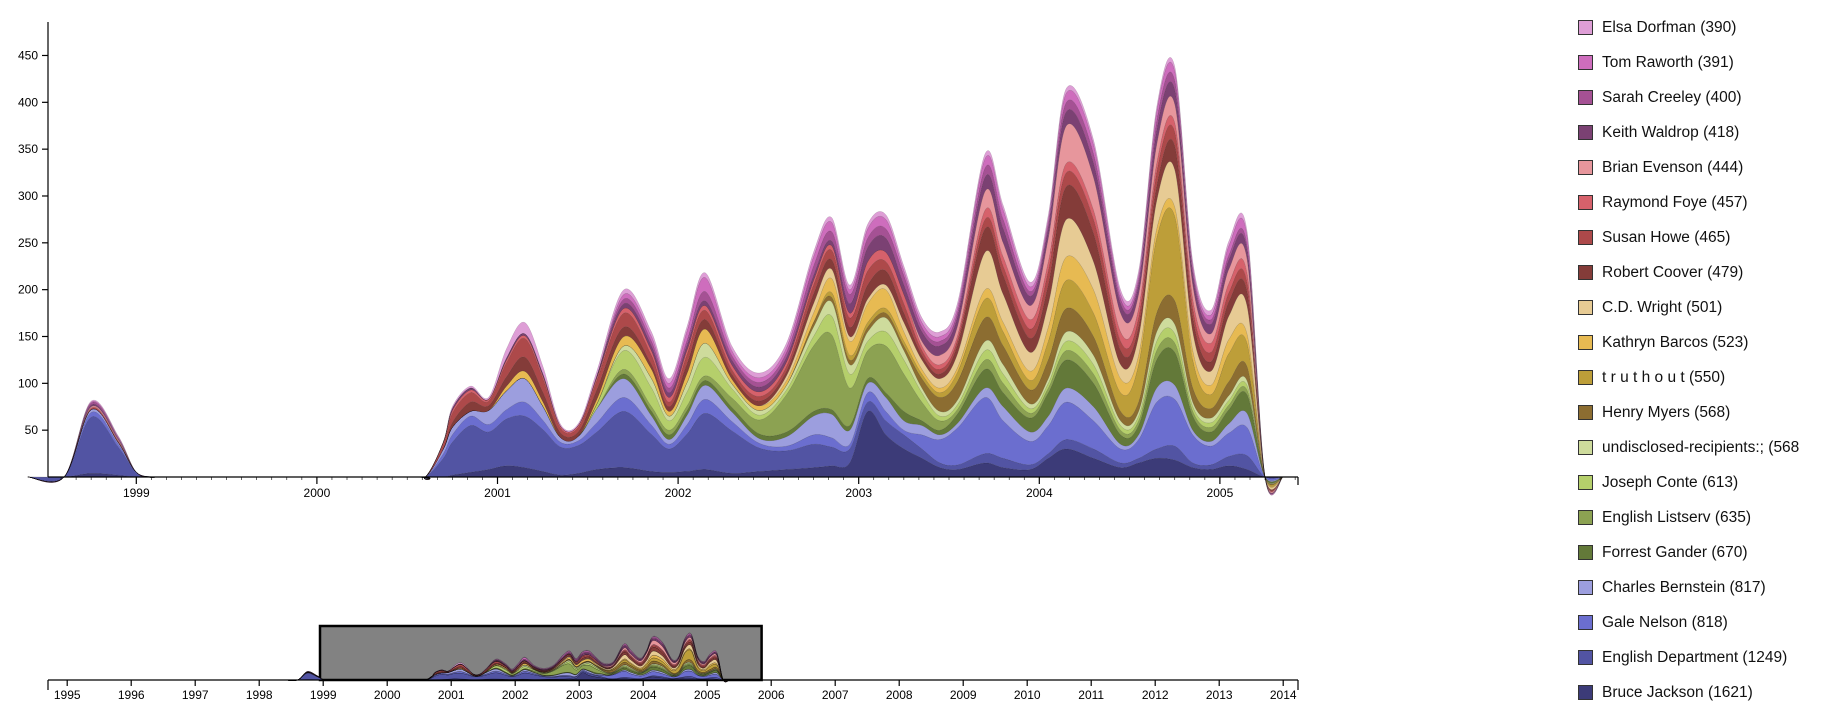 This screenshot has width=1826, height=706. I want to click on overview-tick-label: 2011, so click(1091, 695).